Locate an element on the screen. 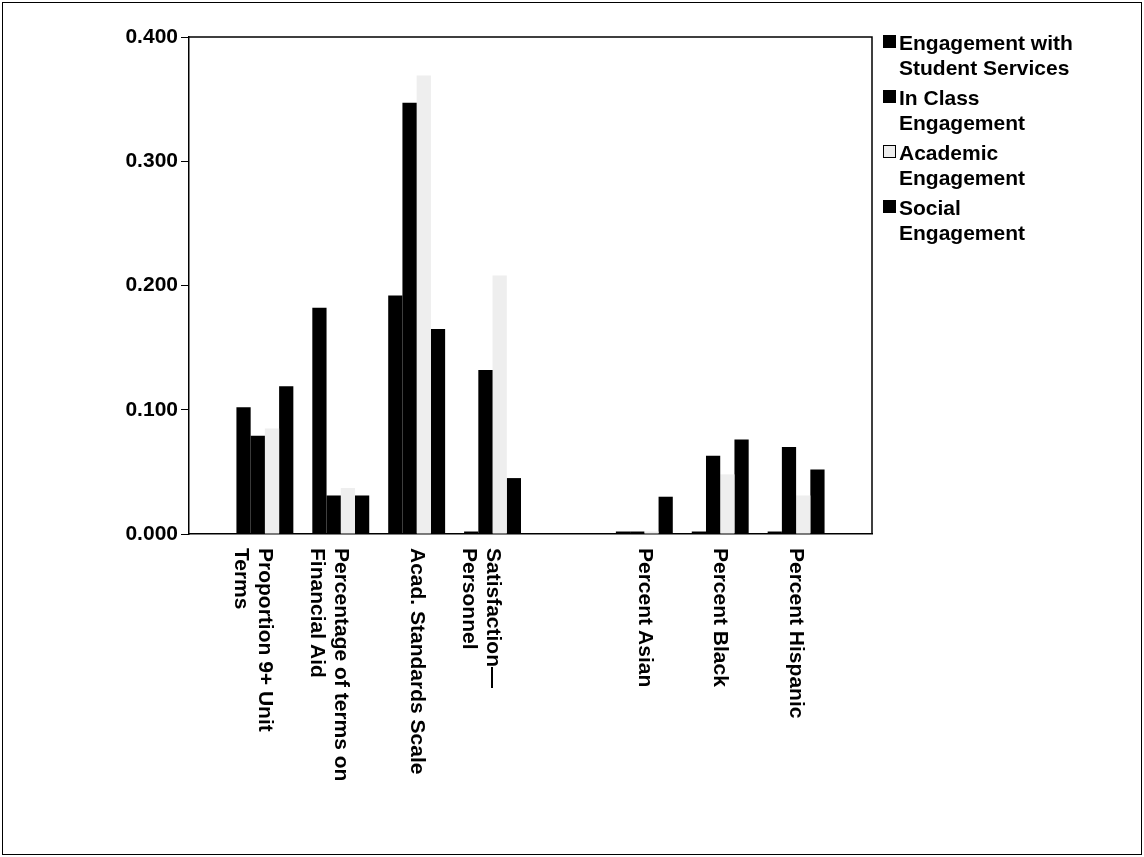  legend-label: Engagement with Student Services is located at coordinates (986, 55).